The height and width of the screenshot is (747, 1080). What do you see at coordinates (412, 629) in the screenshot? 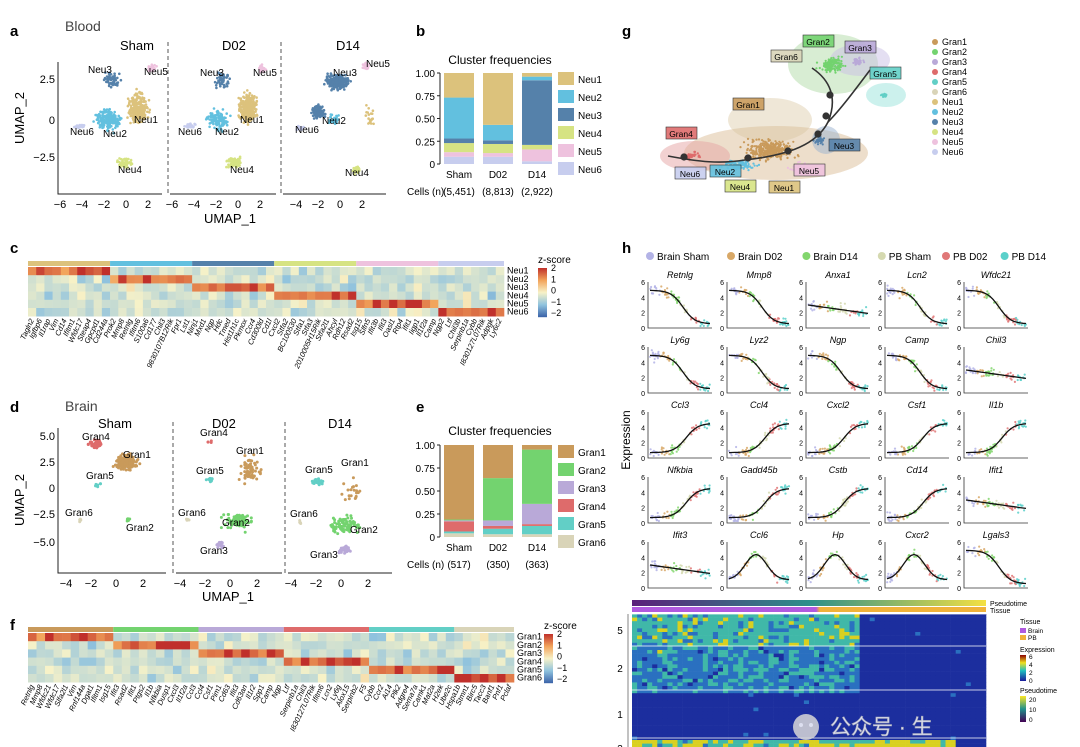
I see `heatF-group-bar-Gran5` at bounding box center [412, 629].